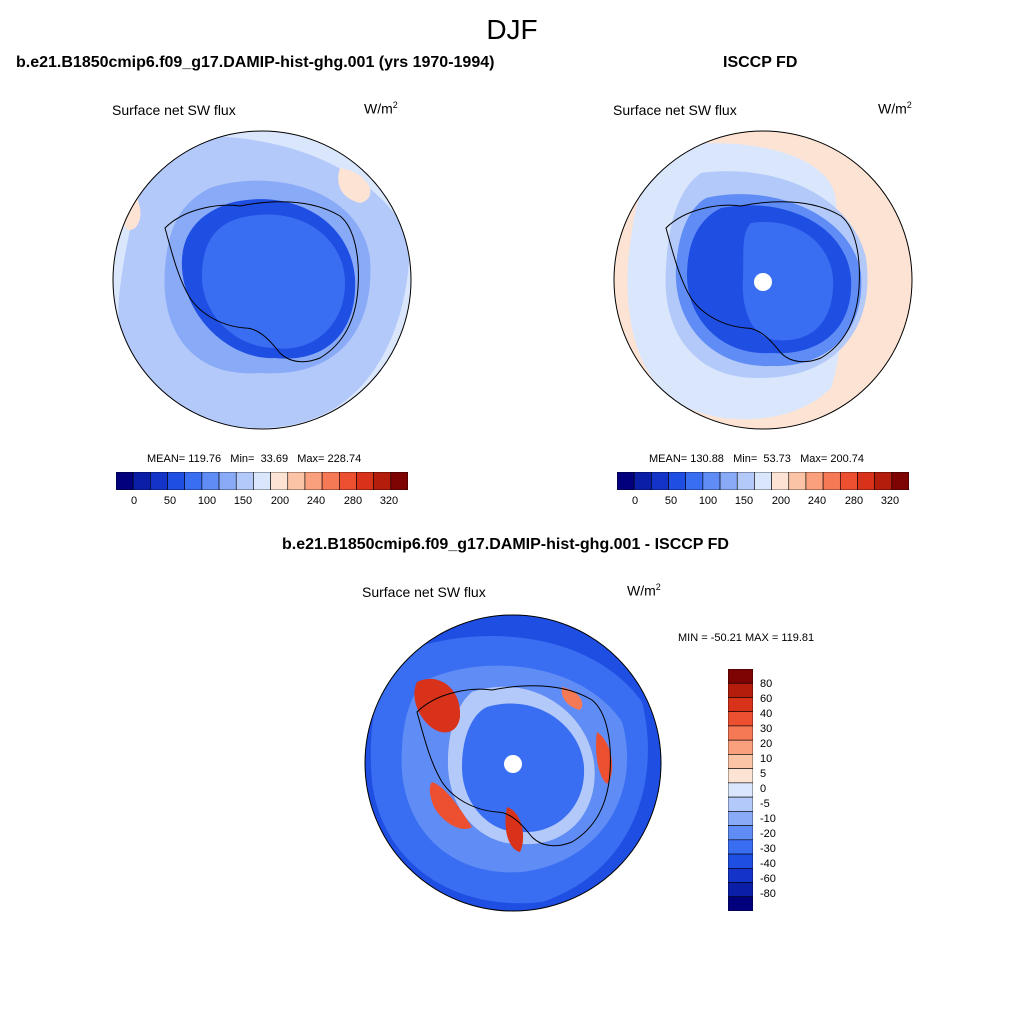 This screenshot has width=1024, height=1024. What do you see at coordinates (781, 501) in the screenshot?
I see `right-colorbar-tick: 200` at bounding box center [781, 501].